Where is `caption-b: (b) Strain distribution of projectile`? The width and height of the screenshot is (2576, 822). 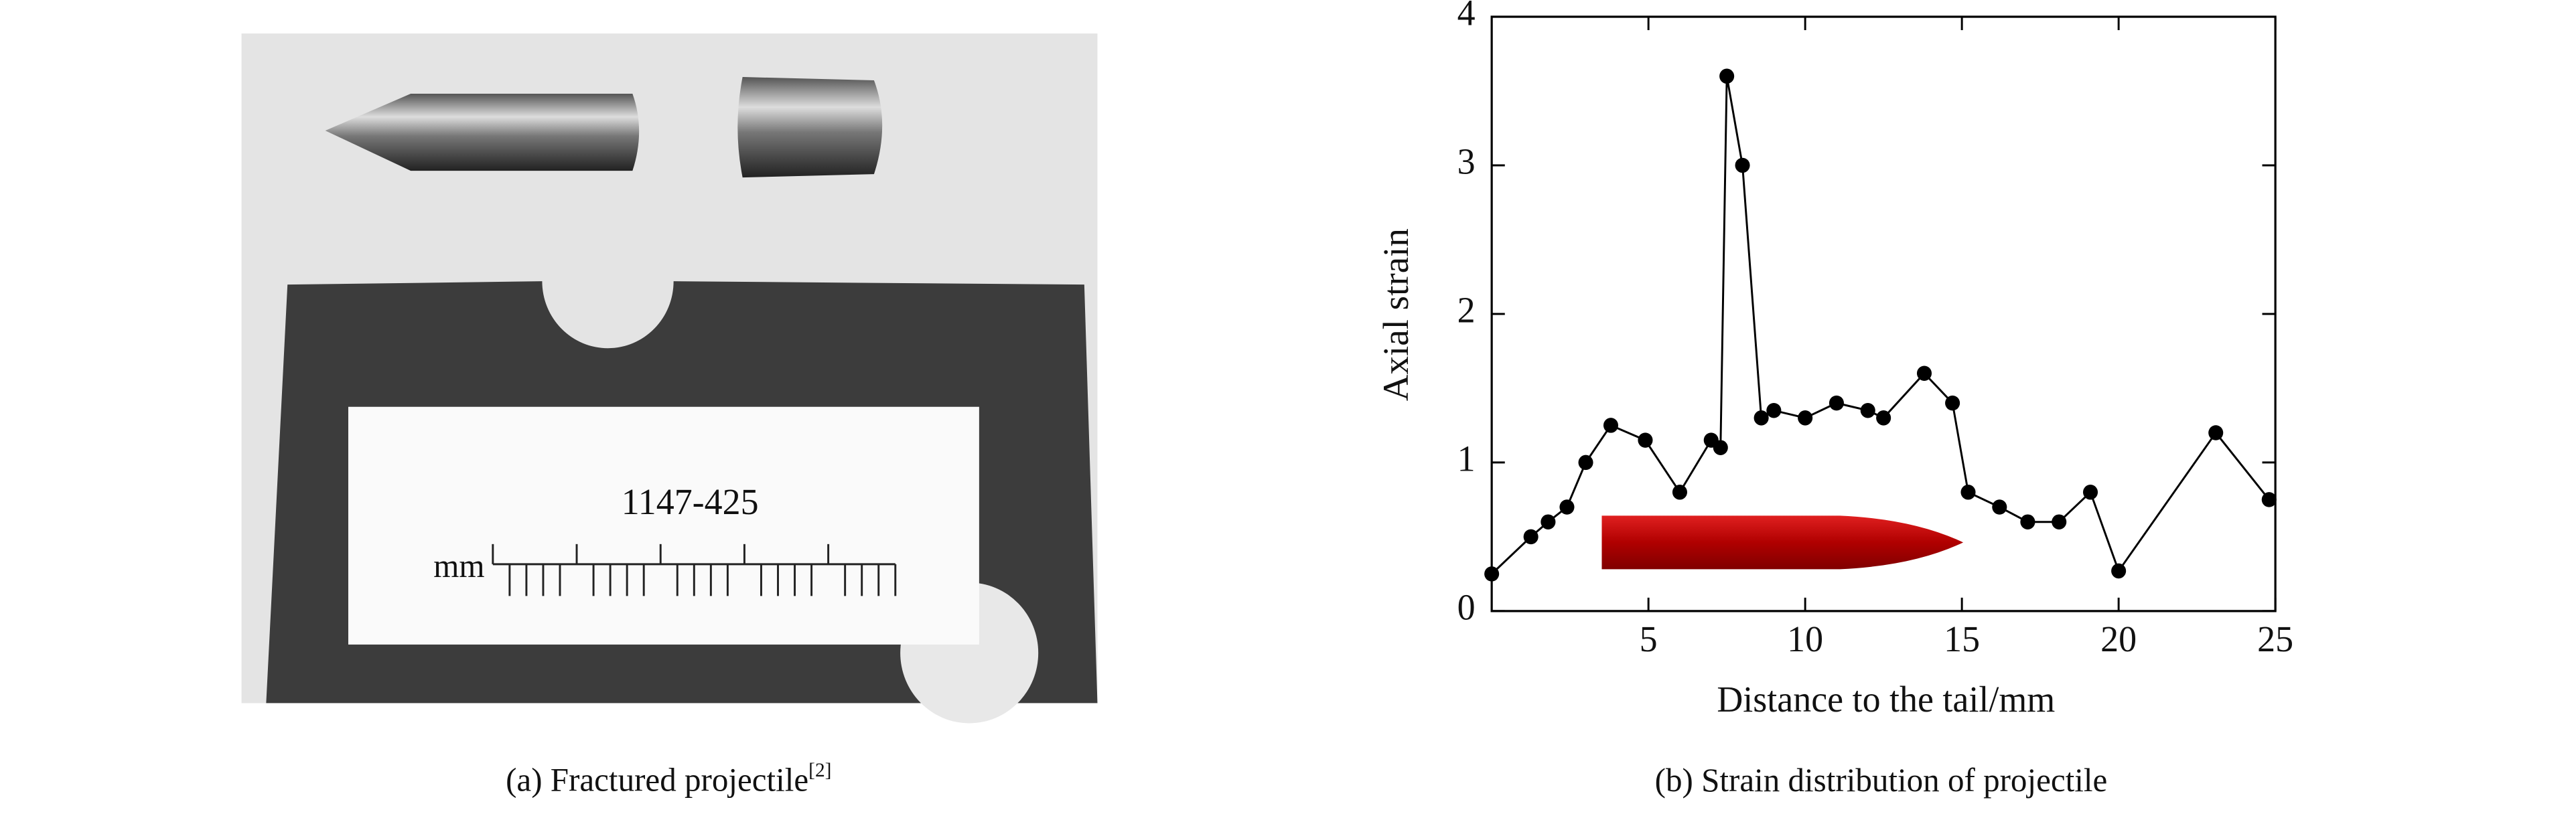
caption-b: (b) Strain distribution of projectile is located at coordinates (1881, 780).